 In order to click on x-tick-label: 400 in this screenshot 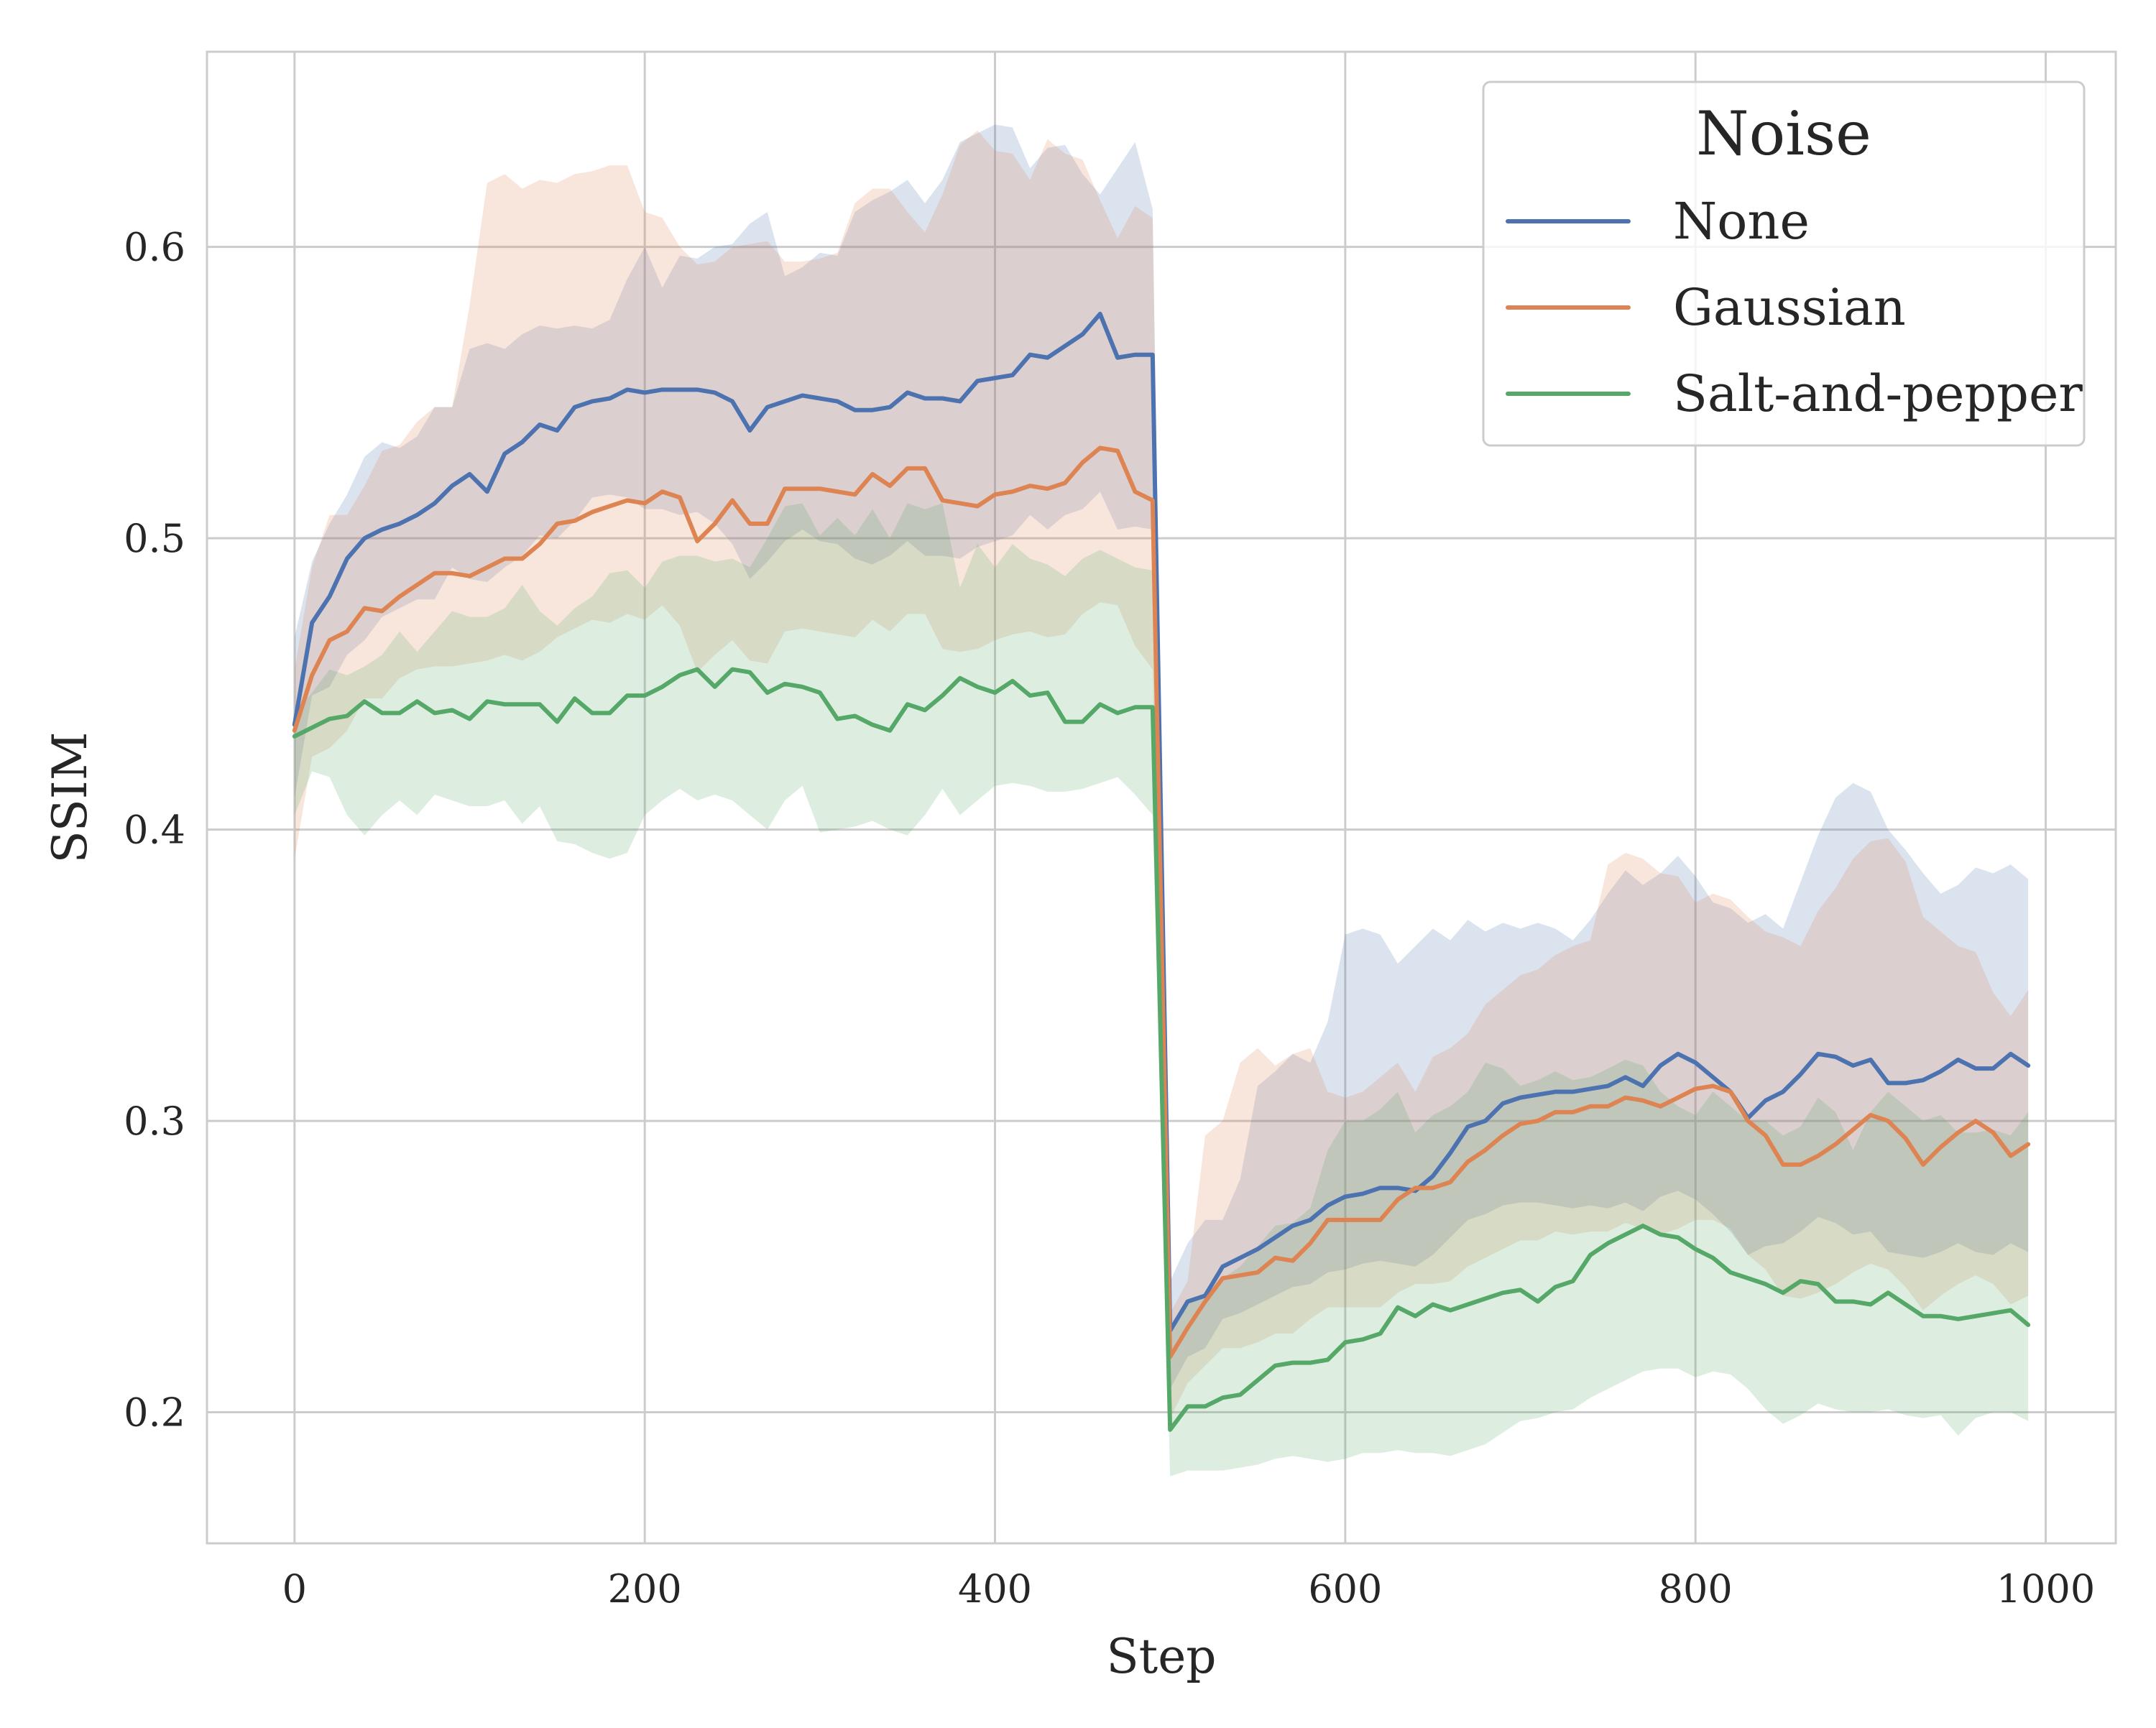, I will do `click(995, 1589)`.